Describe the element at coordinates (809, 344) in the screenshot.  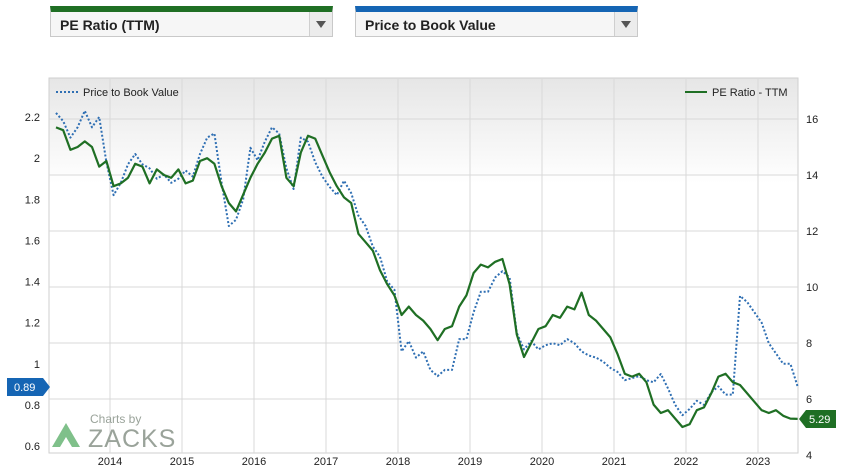
I see `right-tick-label: 8` at that location.